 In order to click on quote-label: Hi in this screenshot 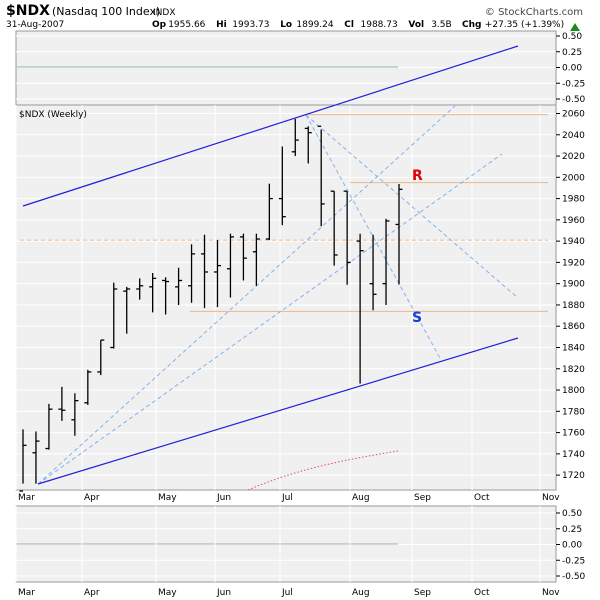, I will do `click(221, 25)`.